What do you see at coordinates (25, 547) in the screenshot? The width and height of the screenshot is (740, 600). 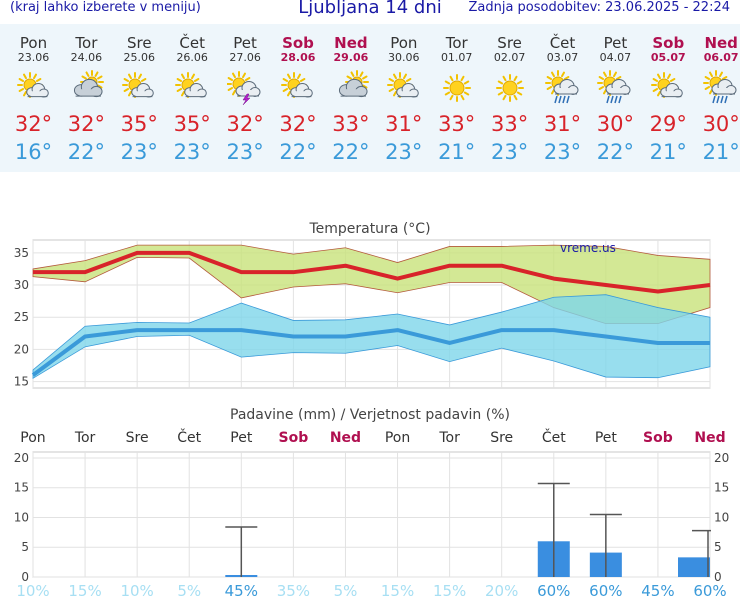 I see `y-tick-label-left: 5` at bounding box center [25, 547].